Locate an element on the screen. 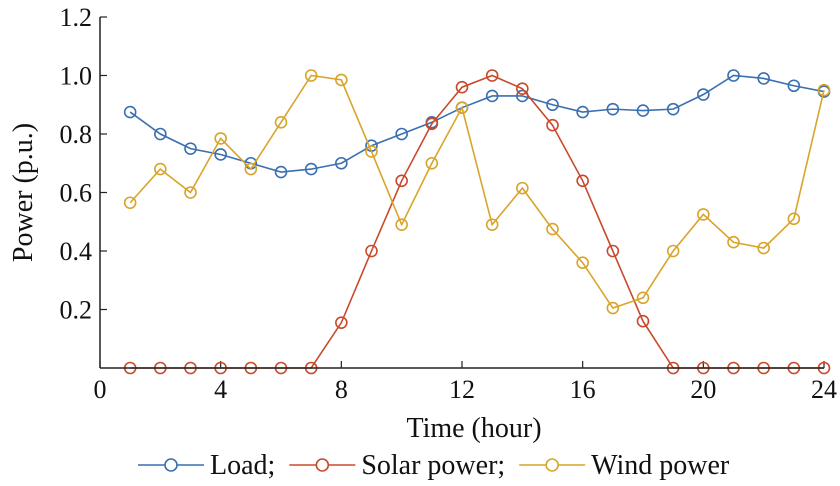  y-tick-label: 0.8 is located at coordinates (76, 134).